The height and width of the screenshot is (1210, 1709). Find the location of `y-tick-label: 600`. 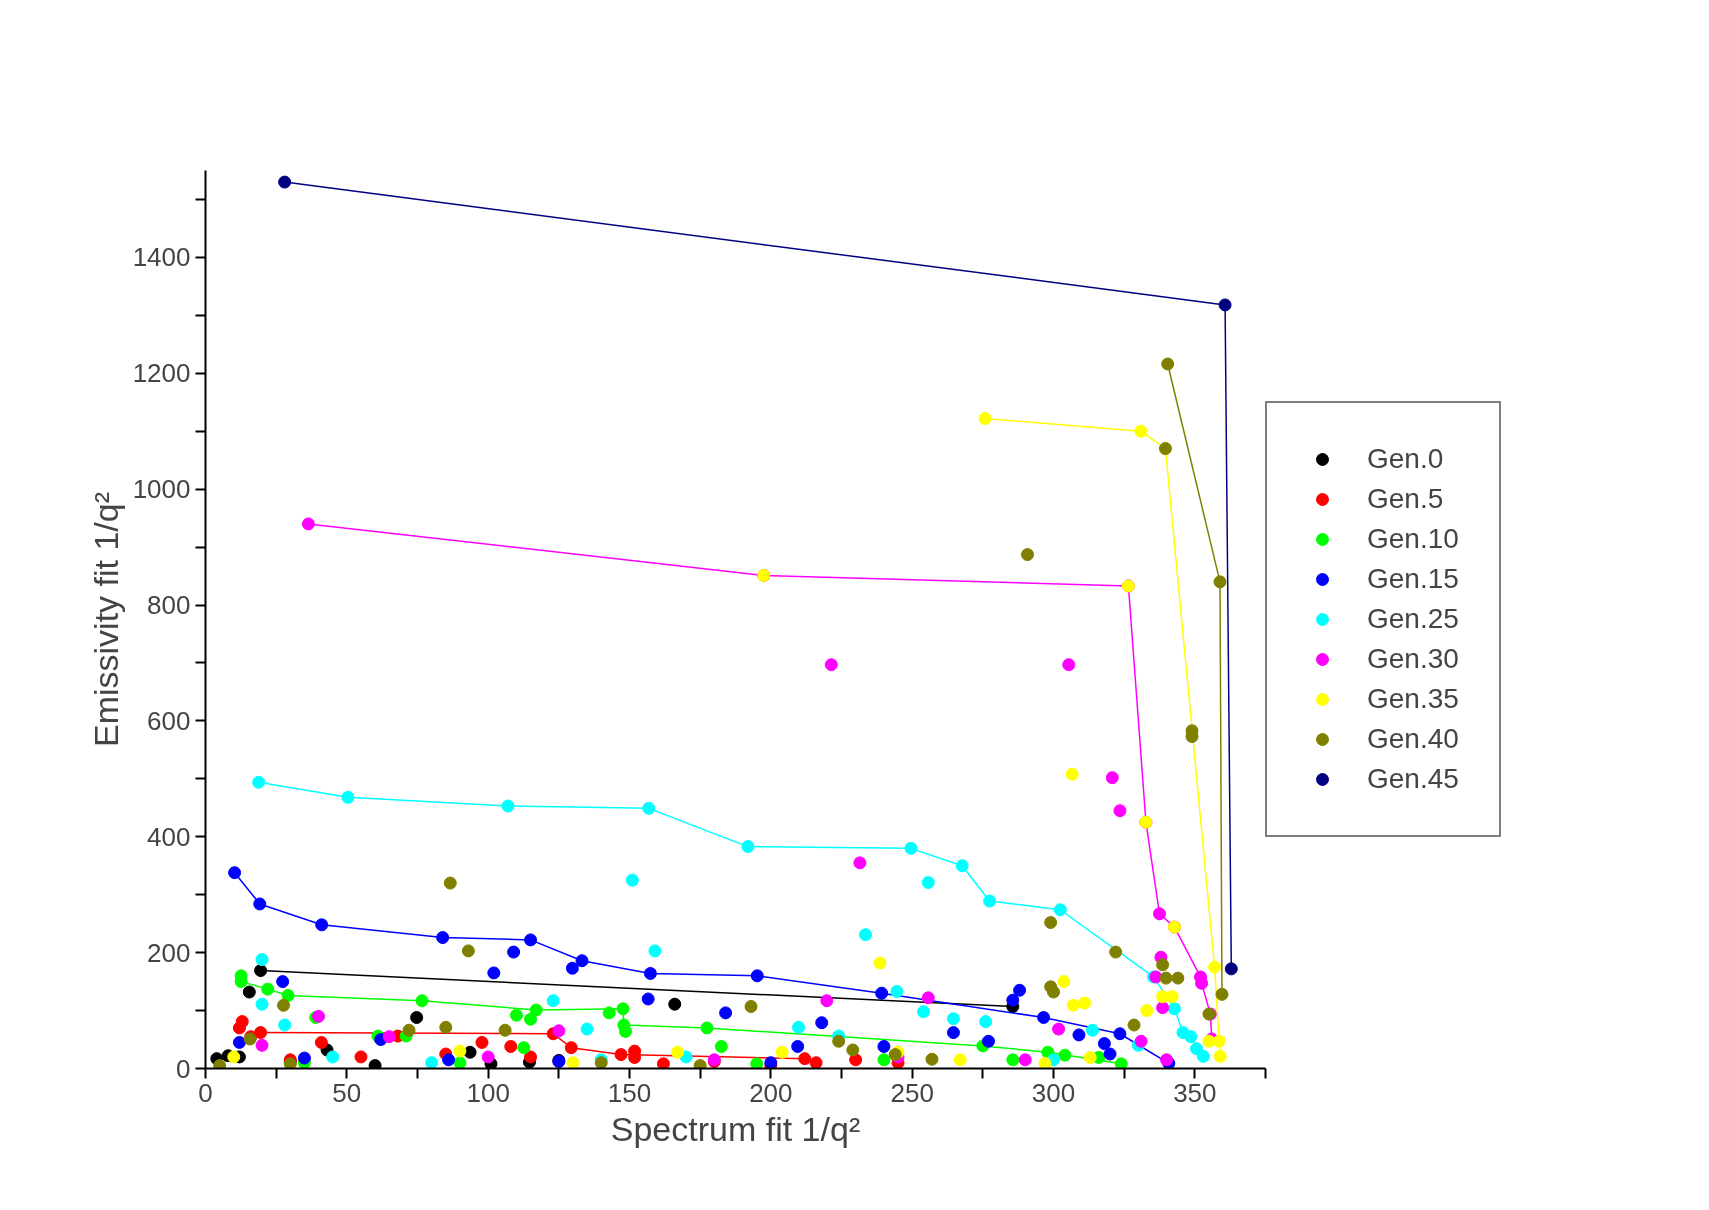

y-tick-label: 600 is located at coordinates (169, 720).